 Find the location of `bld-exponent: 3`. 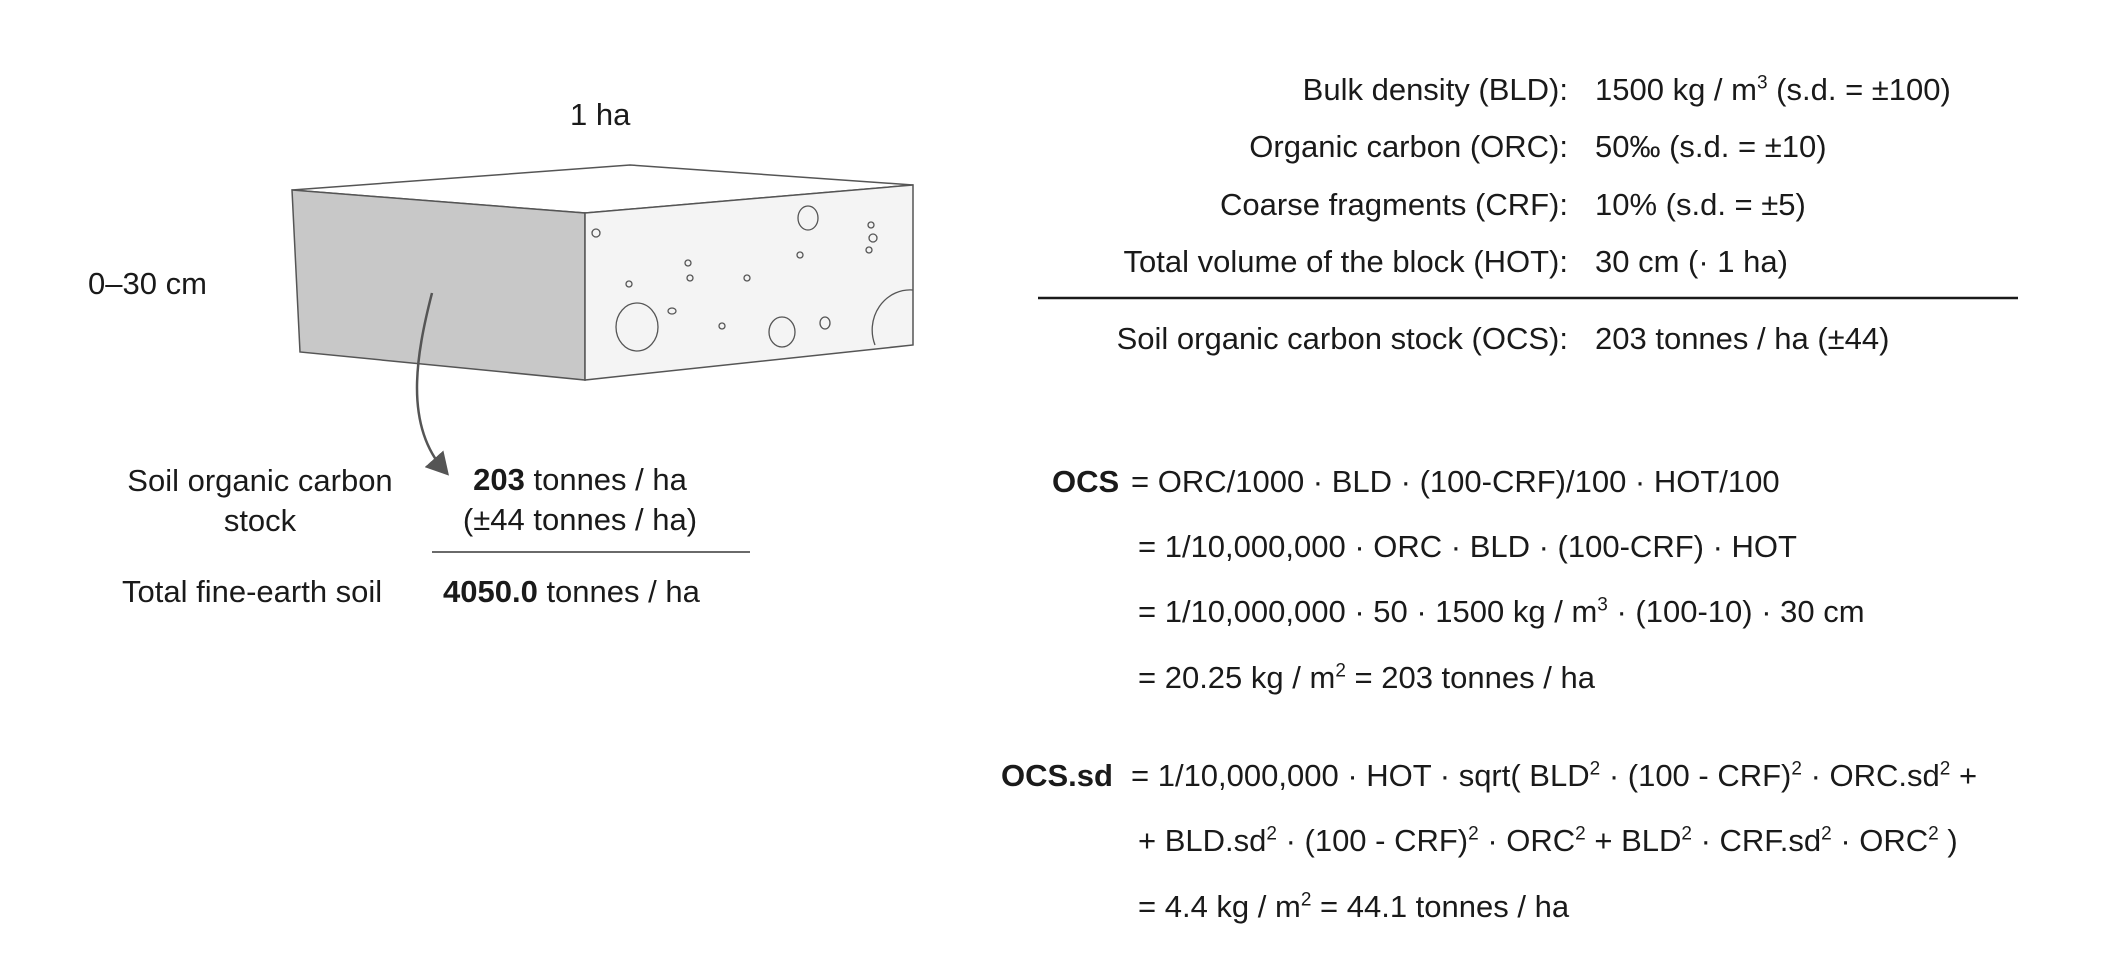

bld-exponent: 3 is located at coordinates (1762, 83).